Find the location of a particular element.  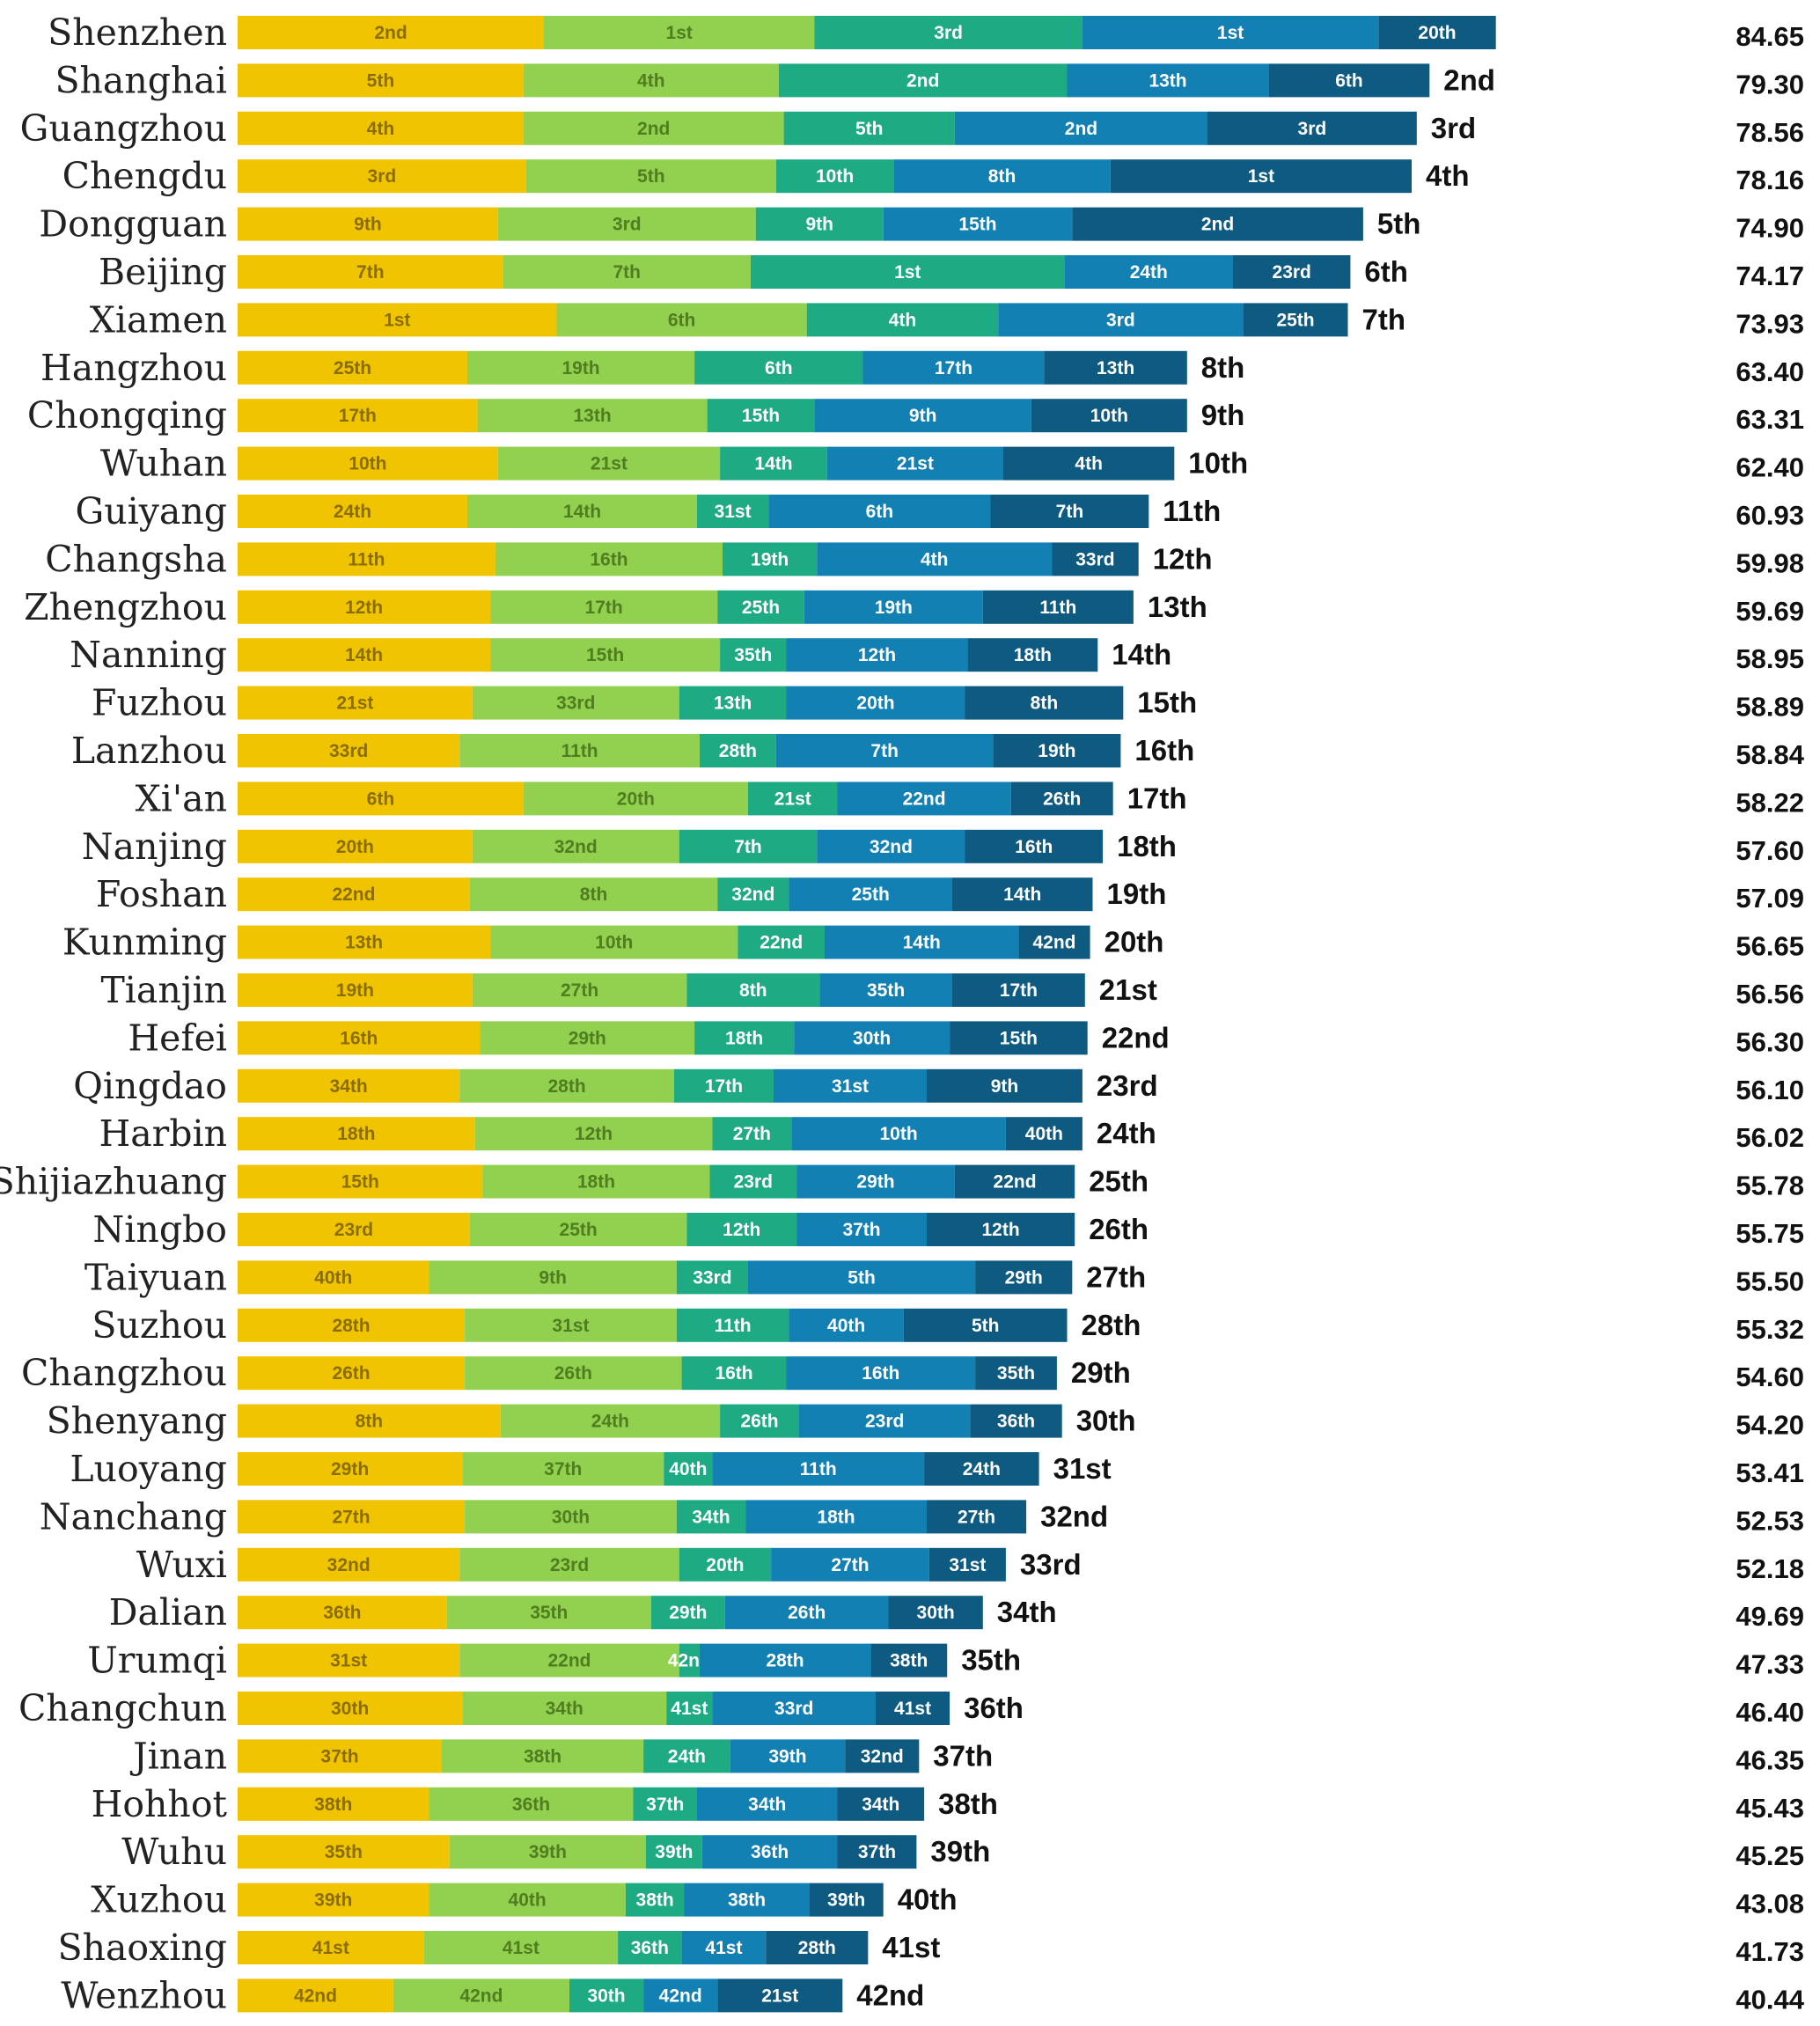

score-value: 78.16 is located at coordinates (1770, 180).